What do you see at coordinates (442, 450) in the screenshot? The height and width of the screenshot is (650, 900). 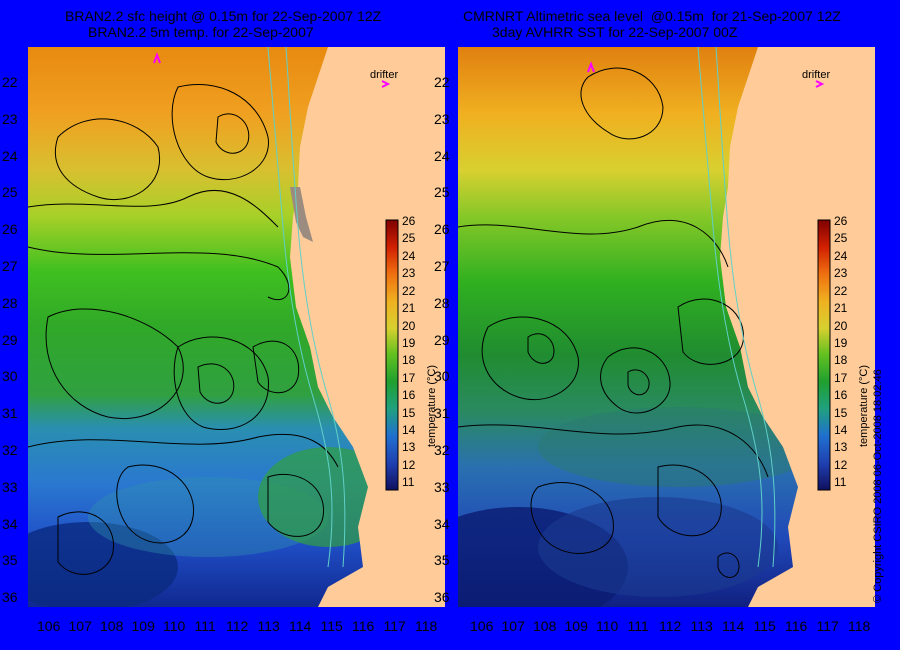 I see `y-axis-label-right: 32` at bounding box center [442, 450].